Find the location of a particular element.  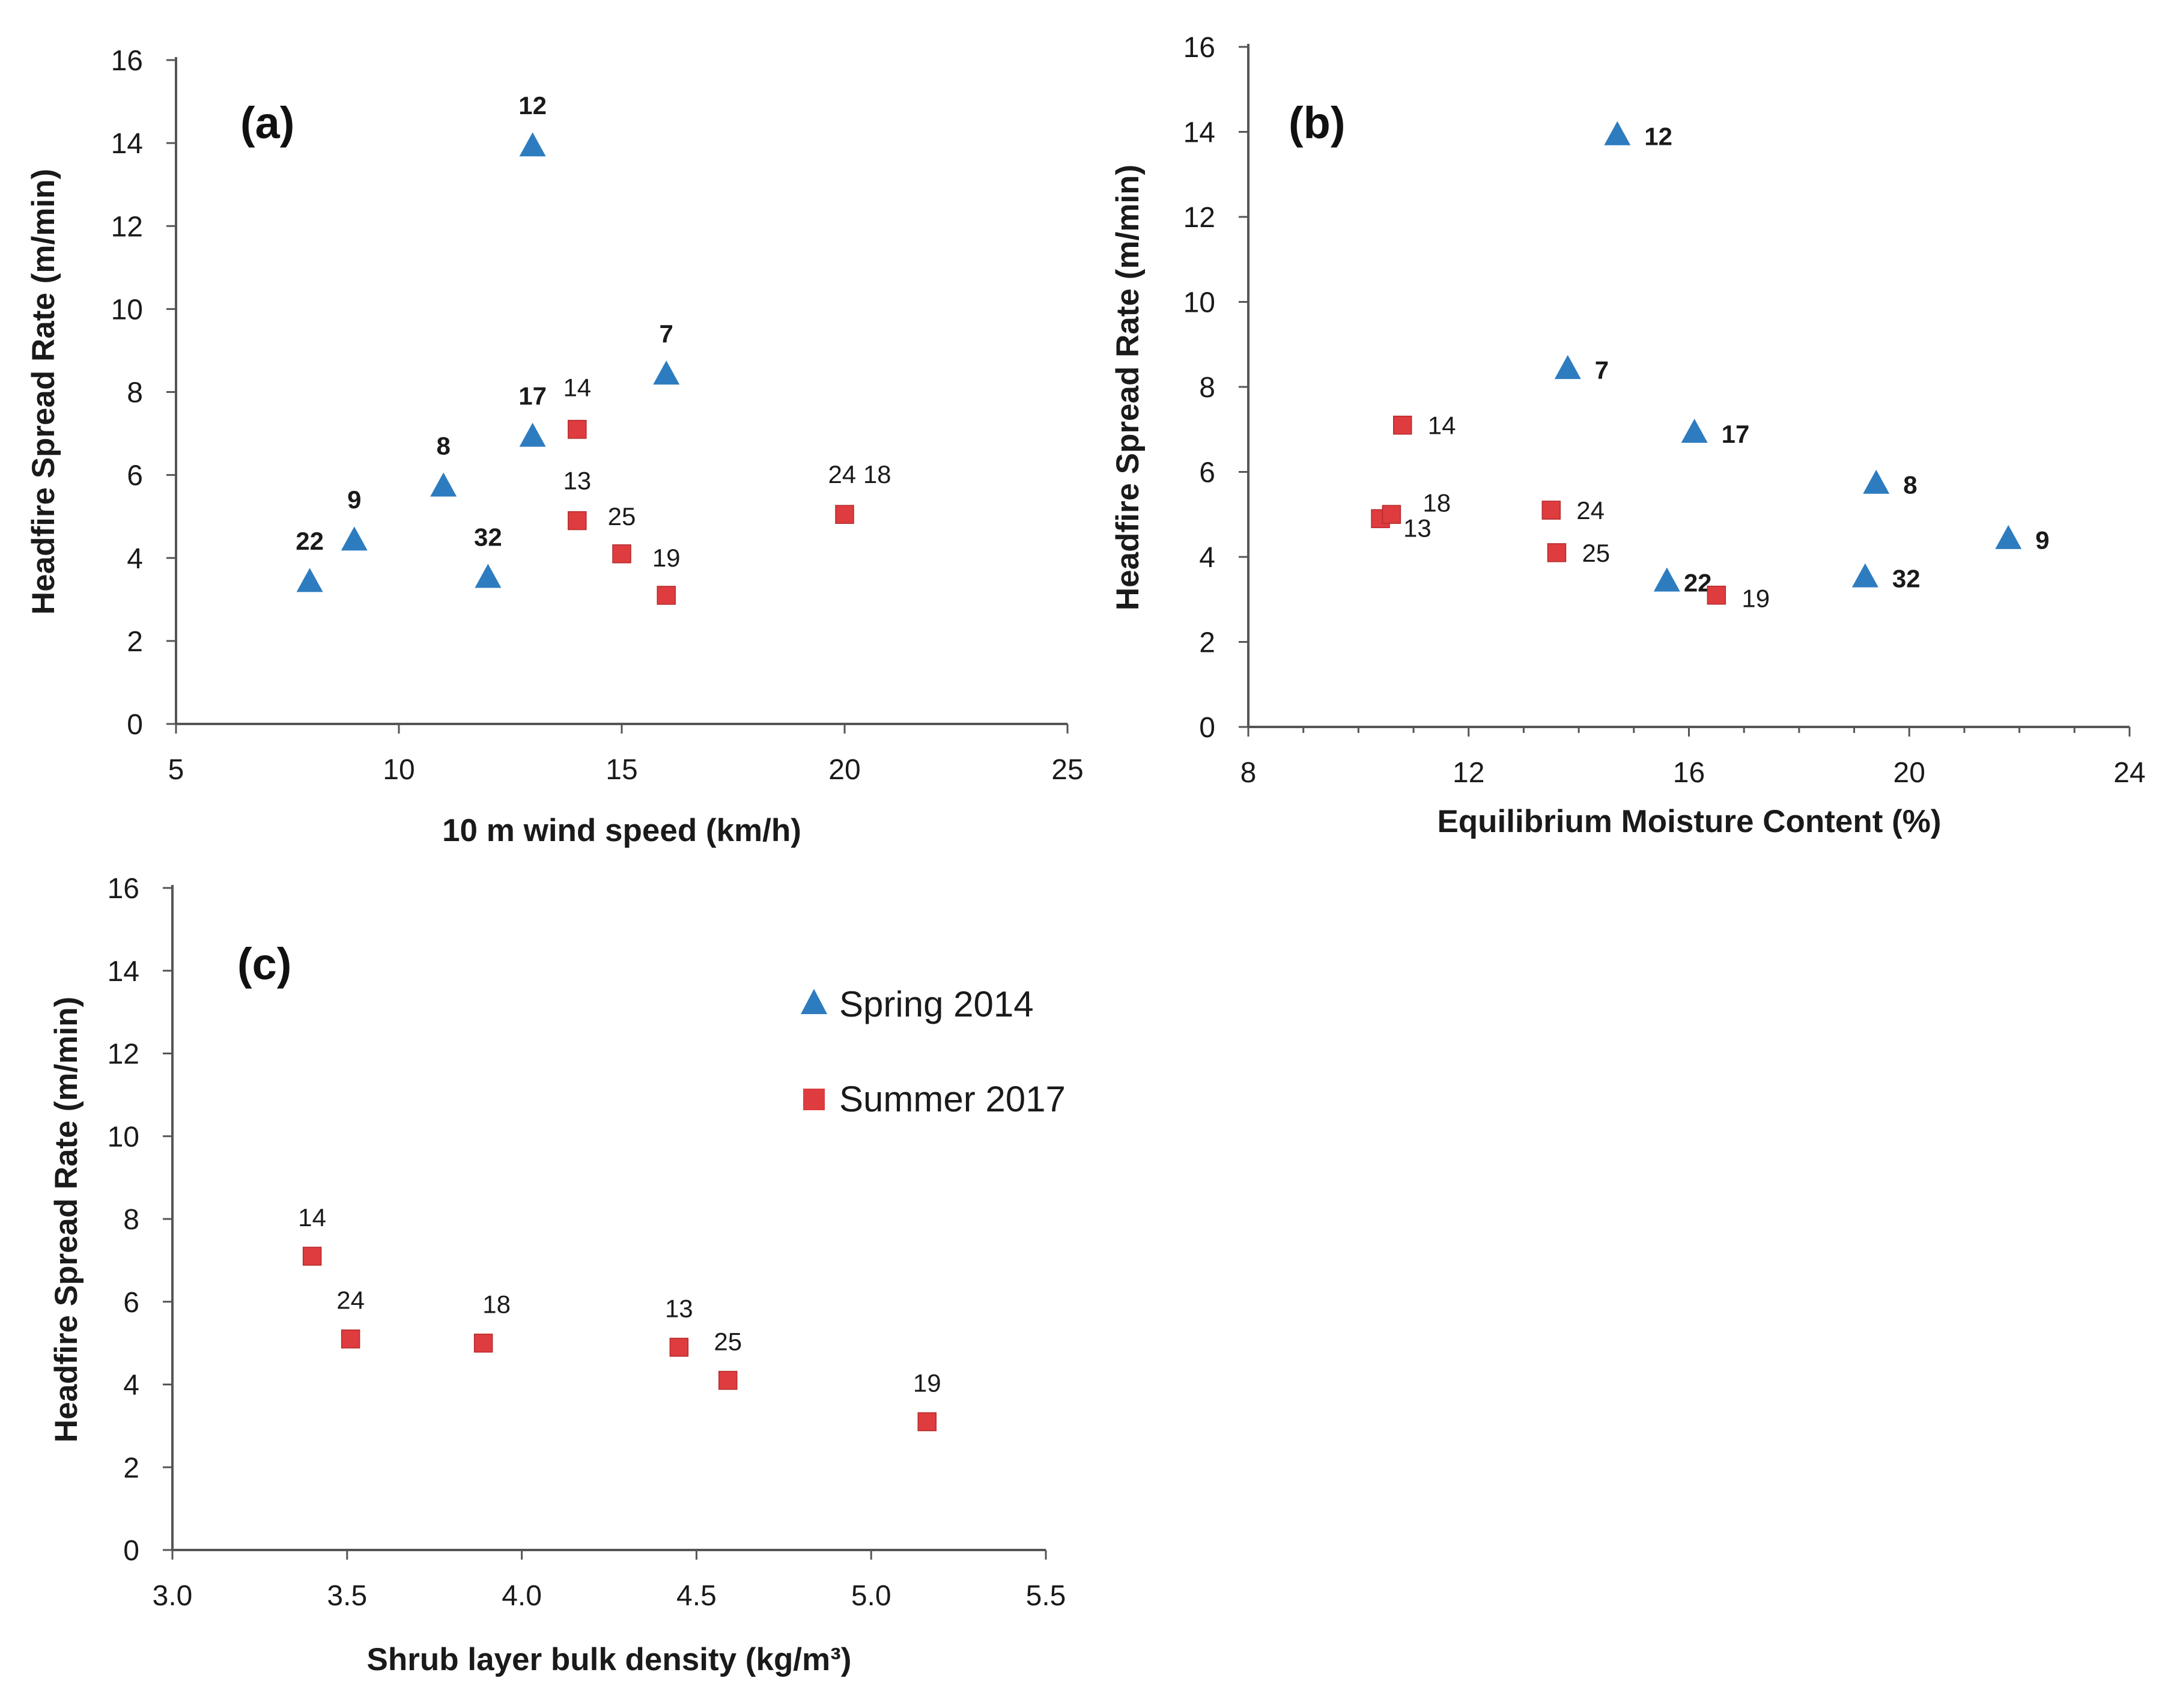

x-tick-label: 3.5 is located at coordinates (347, 1596).